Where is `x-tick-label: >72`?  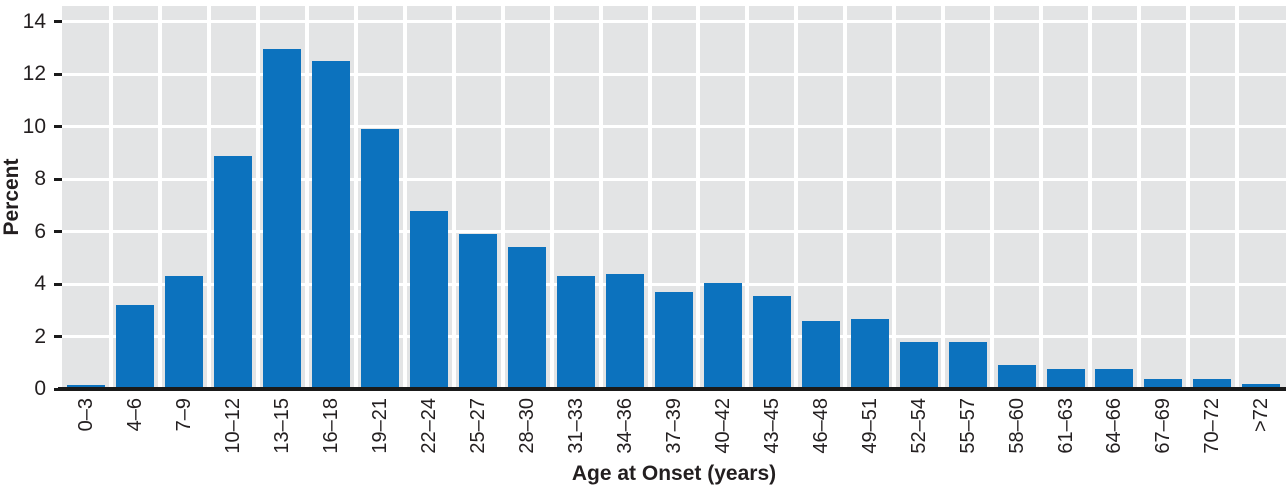
x-tick-label: >72 is located at coordinates (1261, 415).